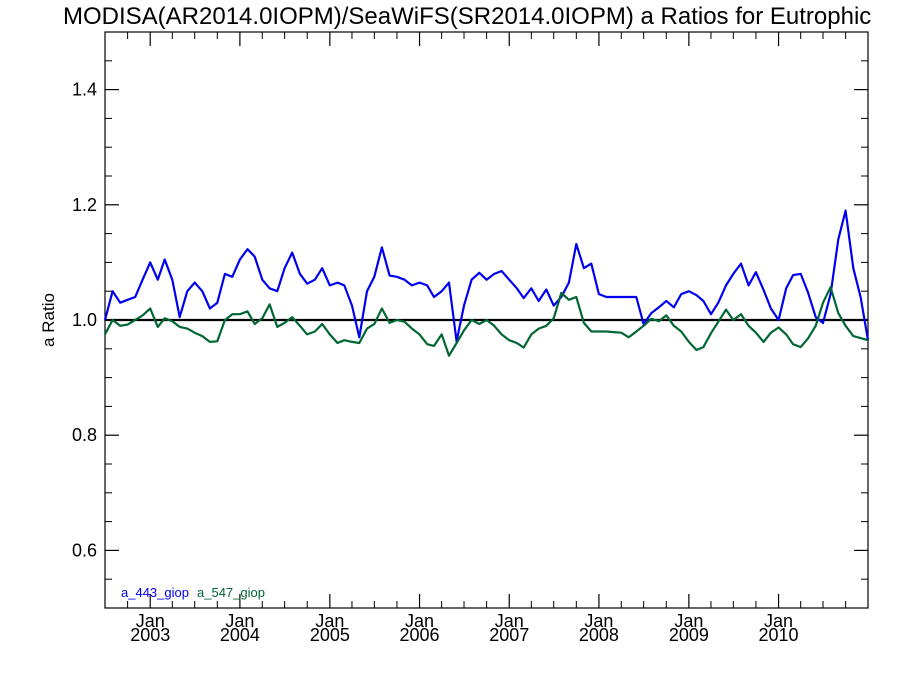 This screenshot has width=900, height=675. I want to click on x-tick-year: 2008, so click(599, 635).